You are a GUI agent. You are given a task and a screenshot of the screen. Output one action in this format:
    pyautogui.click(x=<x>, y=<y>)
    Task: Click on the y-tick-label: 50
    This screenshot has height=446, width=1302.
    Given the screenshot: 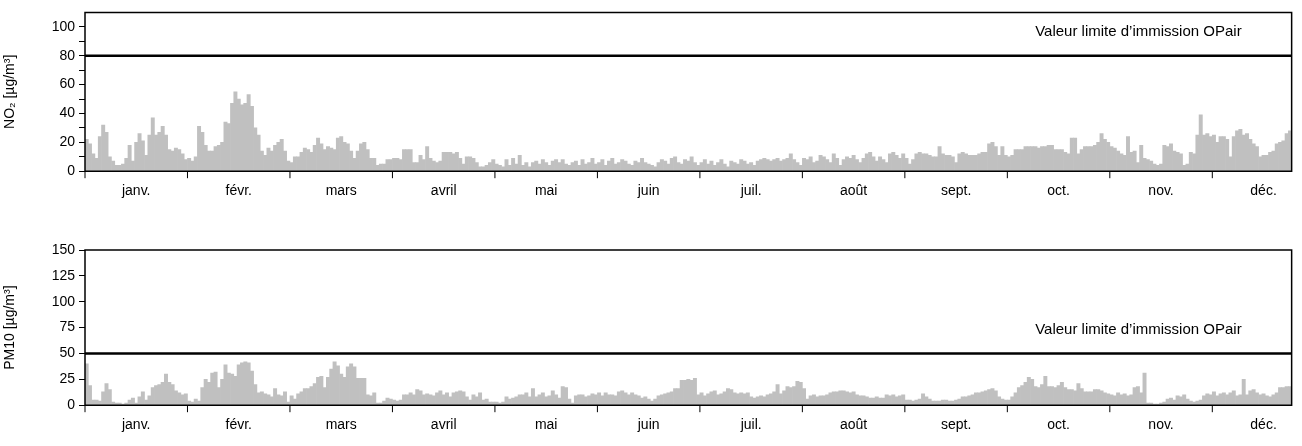 What is the action you would take?
    pyautogui.click(x=67, y=352)
    